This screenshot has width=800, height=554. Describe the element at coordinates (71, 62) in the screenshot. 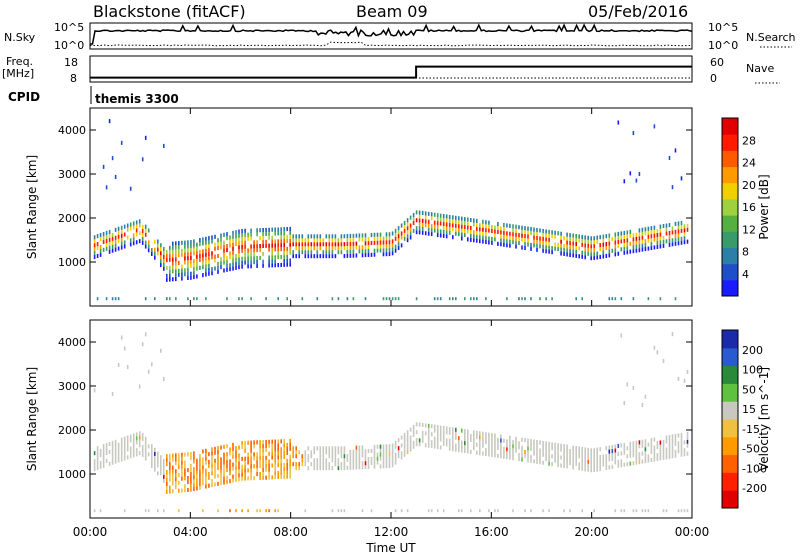

I see `freq-tick-top: 18` at that location.